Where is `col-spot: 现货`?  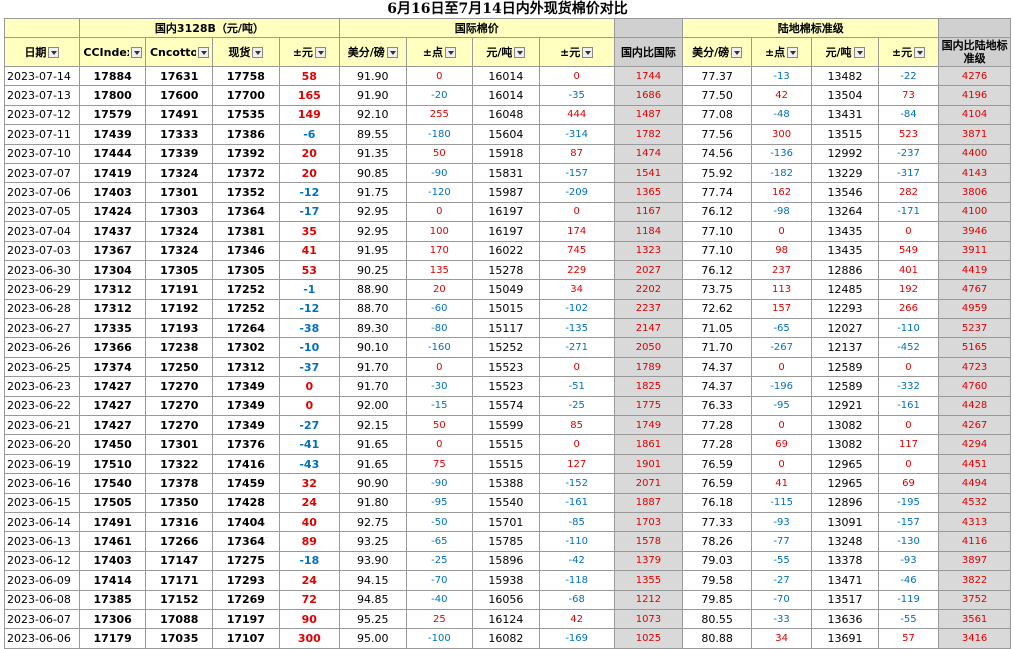
col-spot: 现货 is located at coordinates (246, 52).